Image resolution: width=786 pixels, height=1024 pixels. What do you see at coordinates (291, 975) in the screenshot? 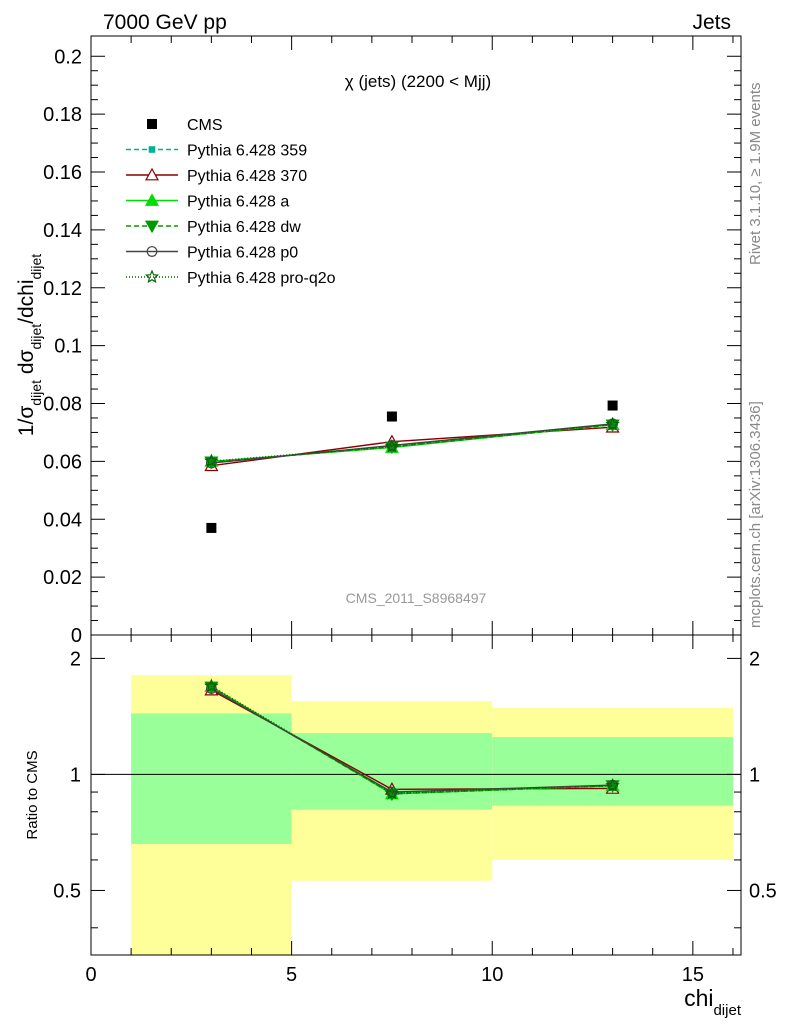
I see `x-tick-label: 5` at bounding box center [291, 975].